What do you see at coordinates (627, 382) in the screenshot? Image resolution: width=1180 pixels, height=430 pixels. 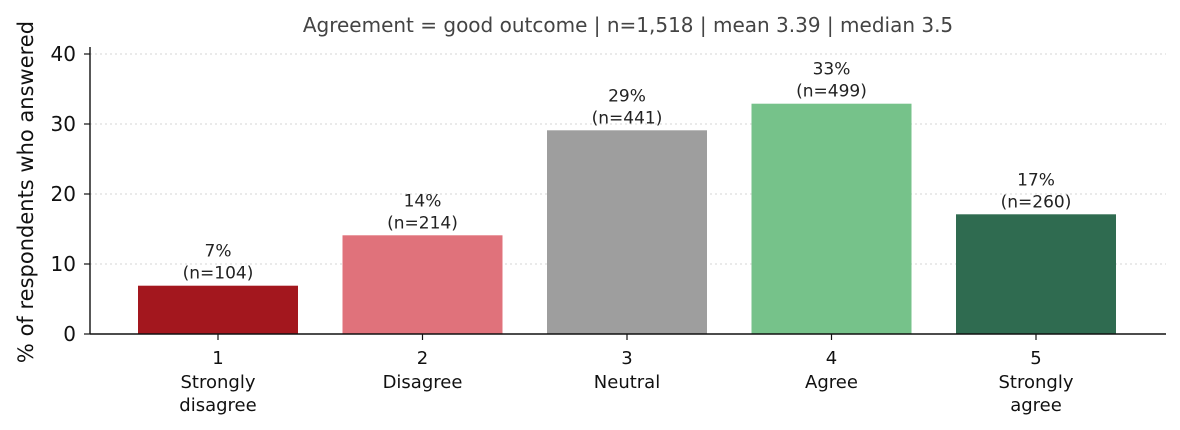 I see `x-tick-label: Neutral` at bounding box center [627, 382].